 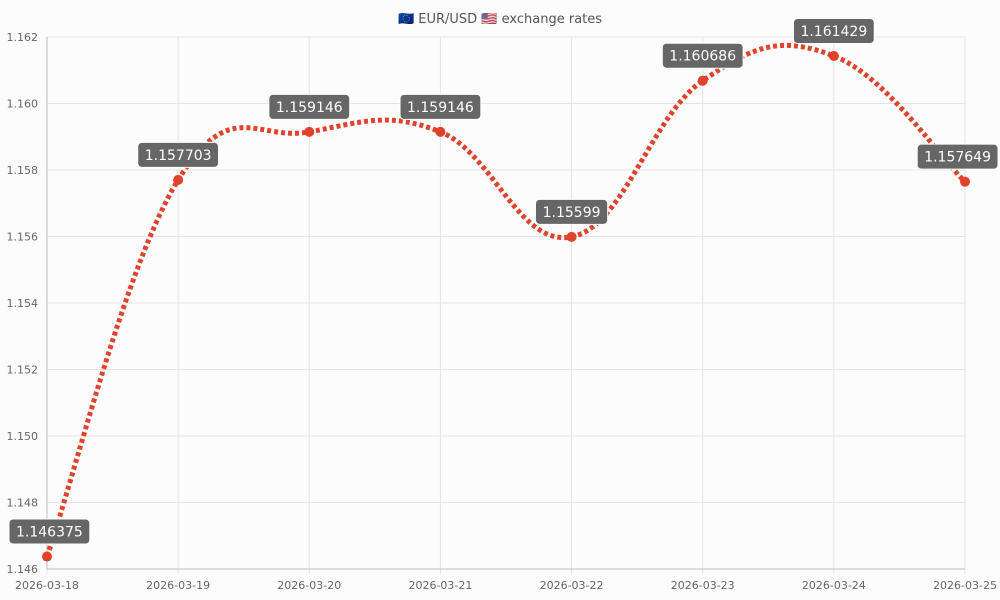 I want to click on y-tick-label: 1.162, so click(x=23, y=37).